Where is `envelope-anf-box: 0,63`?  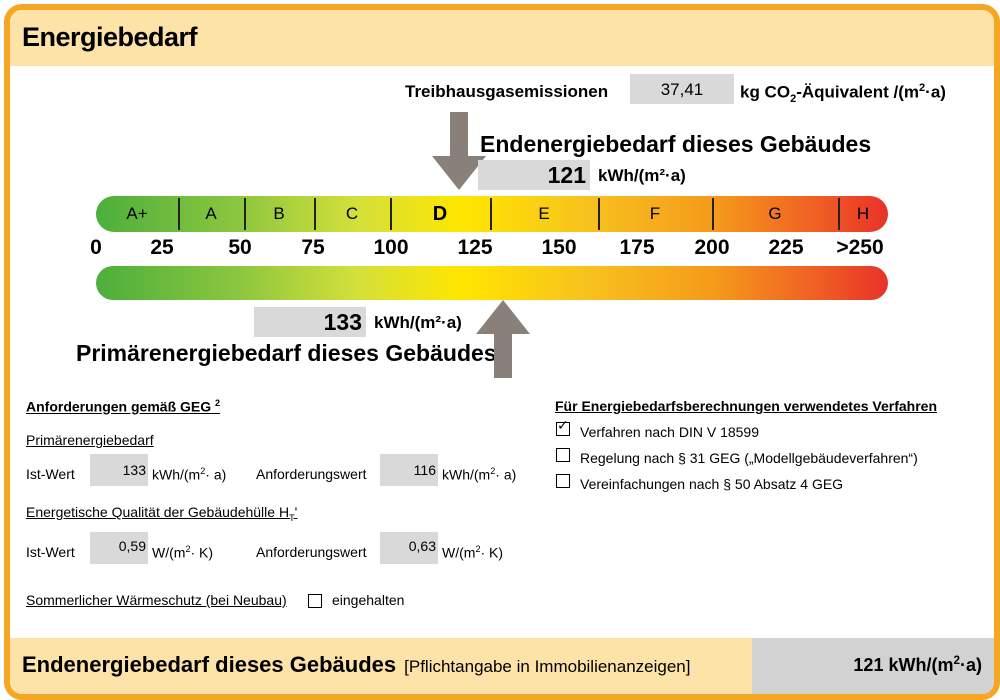
envelope-anf-box: 0,63 is located at coordinates (409, 548).